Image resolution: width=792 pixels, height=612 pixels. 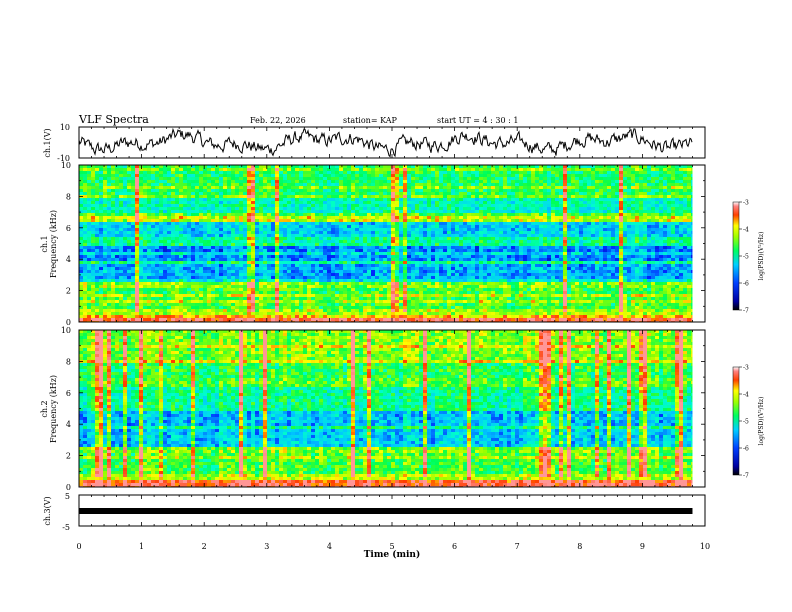 What do you see at coordinates (761, 421) in the screenshot?
I see `ch2-colorbar-label: log(PSD)(V²/Hz)` at bounding box center [761, 421].